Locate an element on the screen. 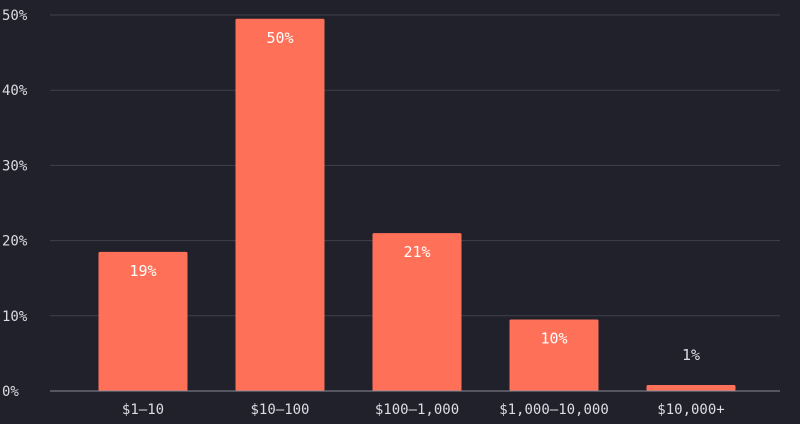 Image resolution: width=800 pixels, height=424 pixels. y-tick-label: 20% is located at coordinates (15, 242).